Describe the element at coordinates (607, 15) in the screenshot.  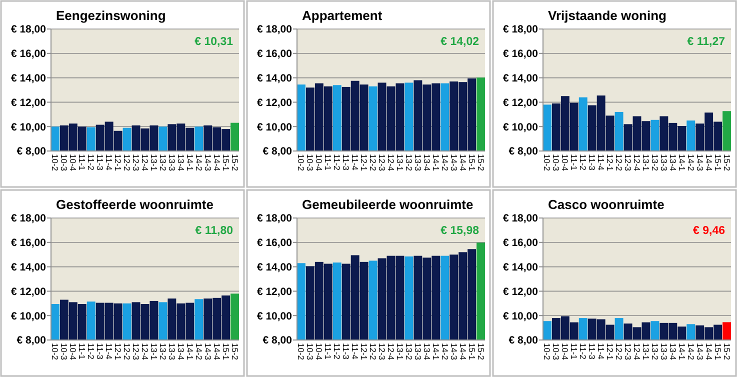
I see `chart-title: Vrijstaande woning` at that location.